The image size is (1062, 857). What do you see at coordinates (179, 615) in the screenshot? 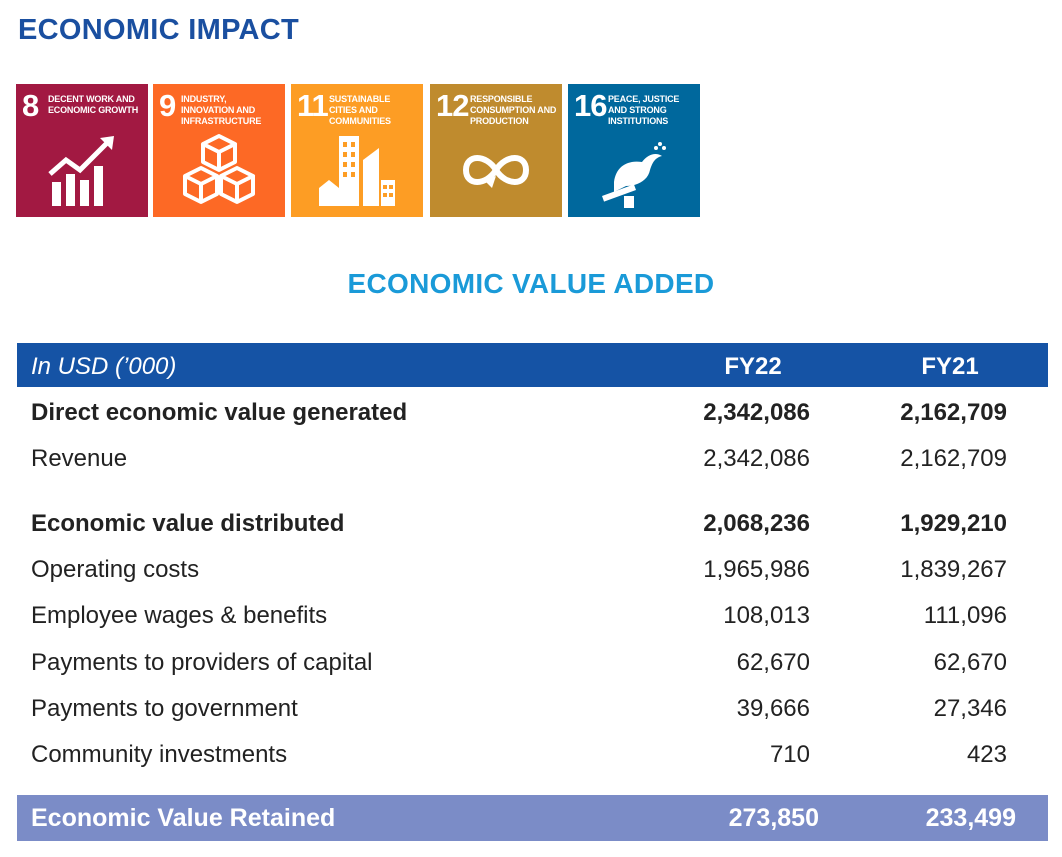
I see `row-label: Employee wages & benefits` at bounding box center [179, 615].